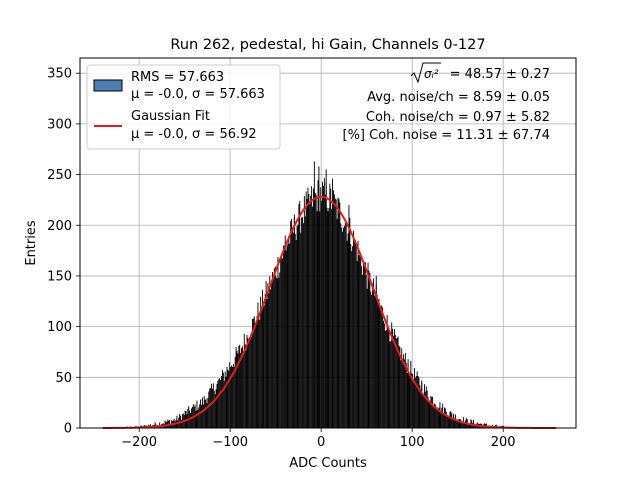 This screenshot has height=480, width=640. Describe the element at coordinates (108, 85) in the screenshot. I see `legend-histogram-swatch` at that location.